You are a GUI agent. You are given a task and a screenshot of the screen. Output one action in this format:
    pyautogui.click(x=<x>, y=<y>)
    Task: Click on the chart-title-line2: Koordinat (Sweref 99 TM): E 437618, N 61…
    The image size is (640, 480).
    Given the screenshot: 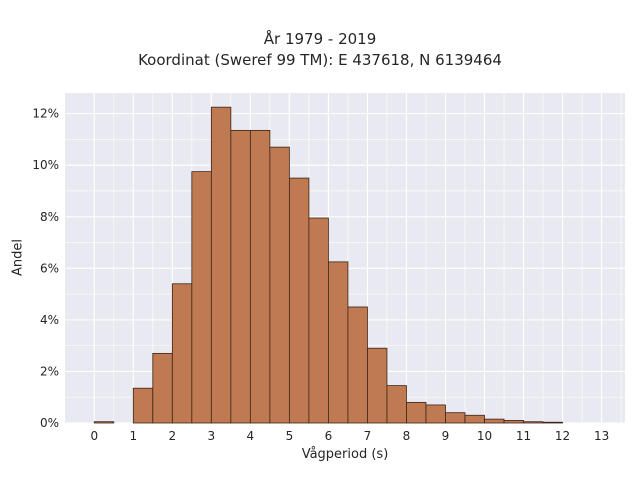 What is the action you would take?
    pyautogui.click(x=320, y=60)
    